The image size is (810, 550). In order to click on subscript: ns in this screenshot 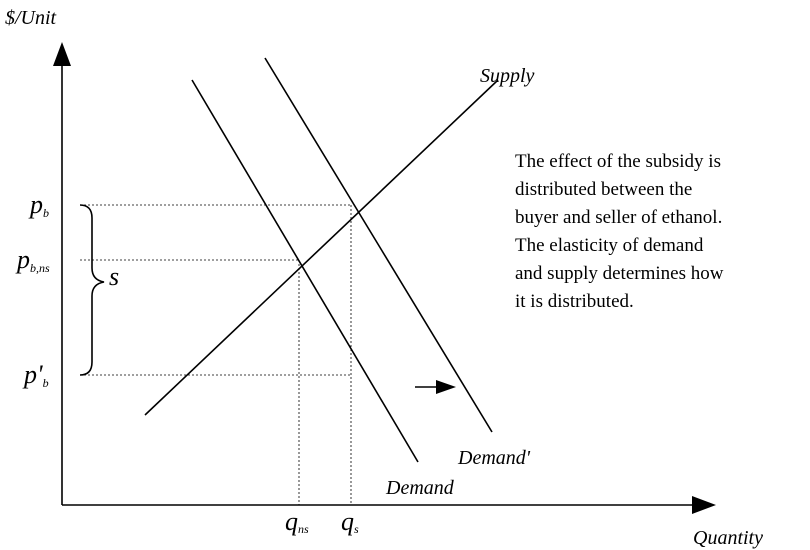, I will do `click(303, 529)`.